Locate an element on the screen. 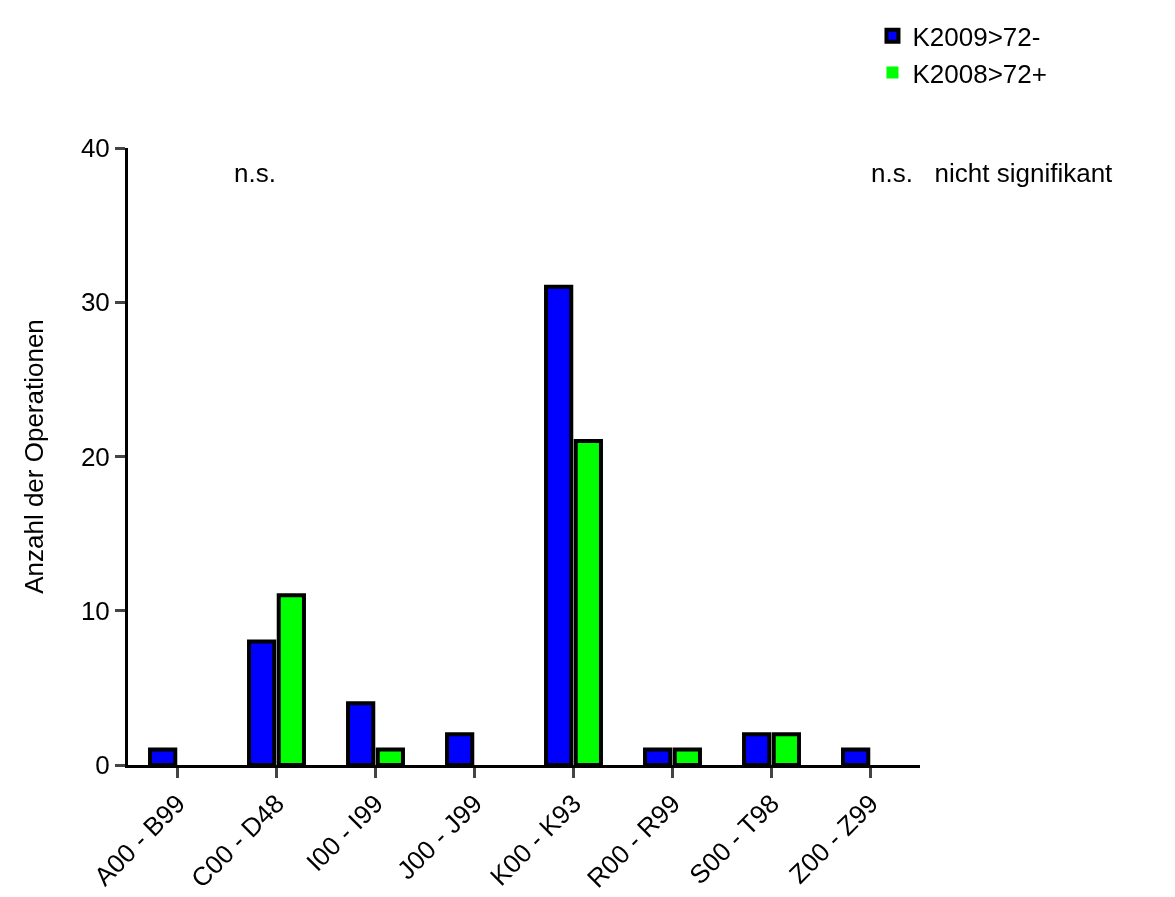 The height and width of the screenshot is (897, 1175). x-tick-label: I00 - I99 is located at coordinates (344, 833).